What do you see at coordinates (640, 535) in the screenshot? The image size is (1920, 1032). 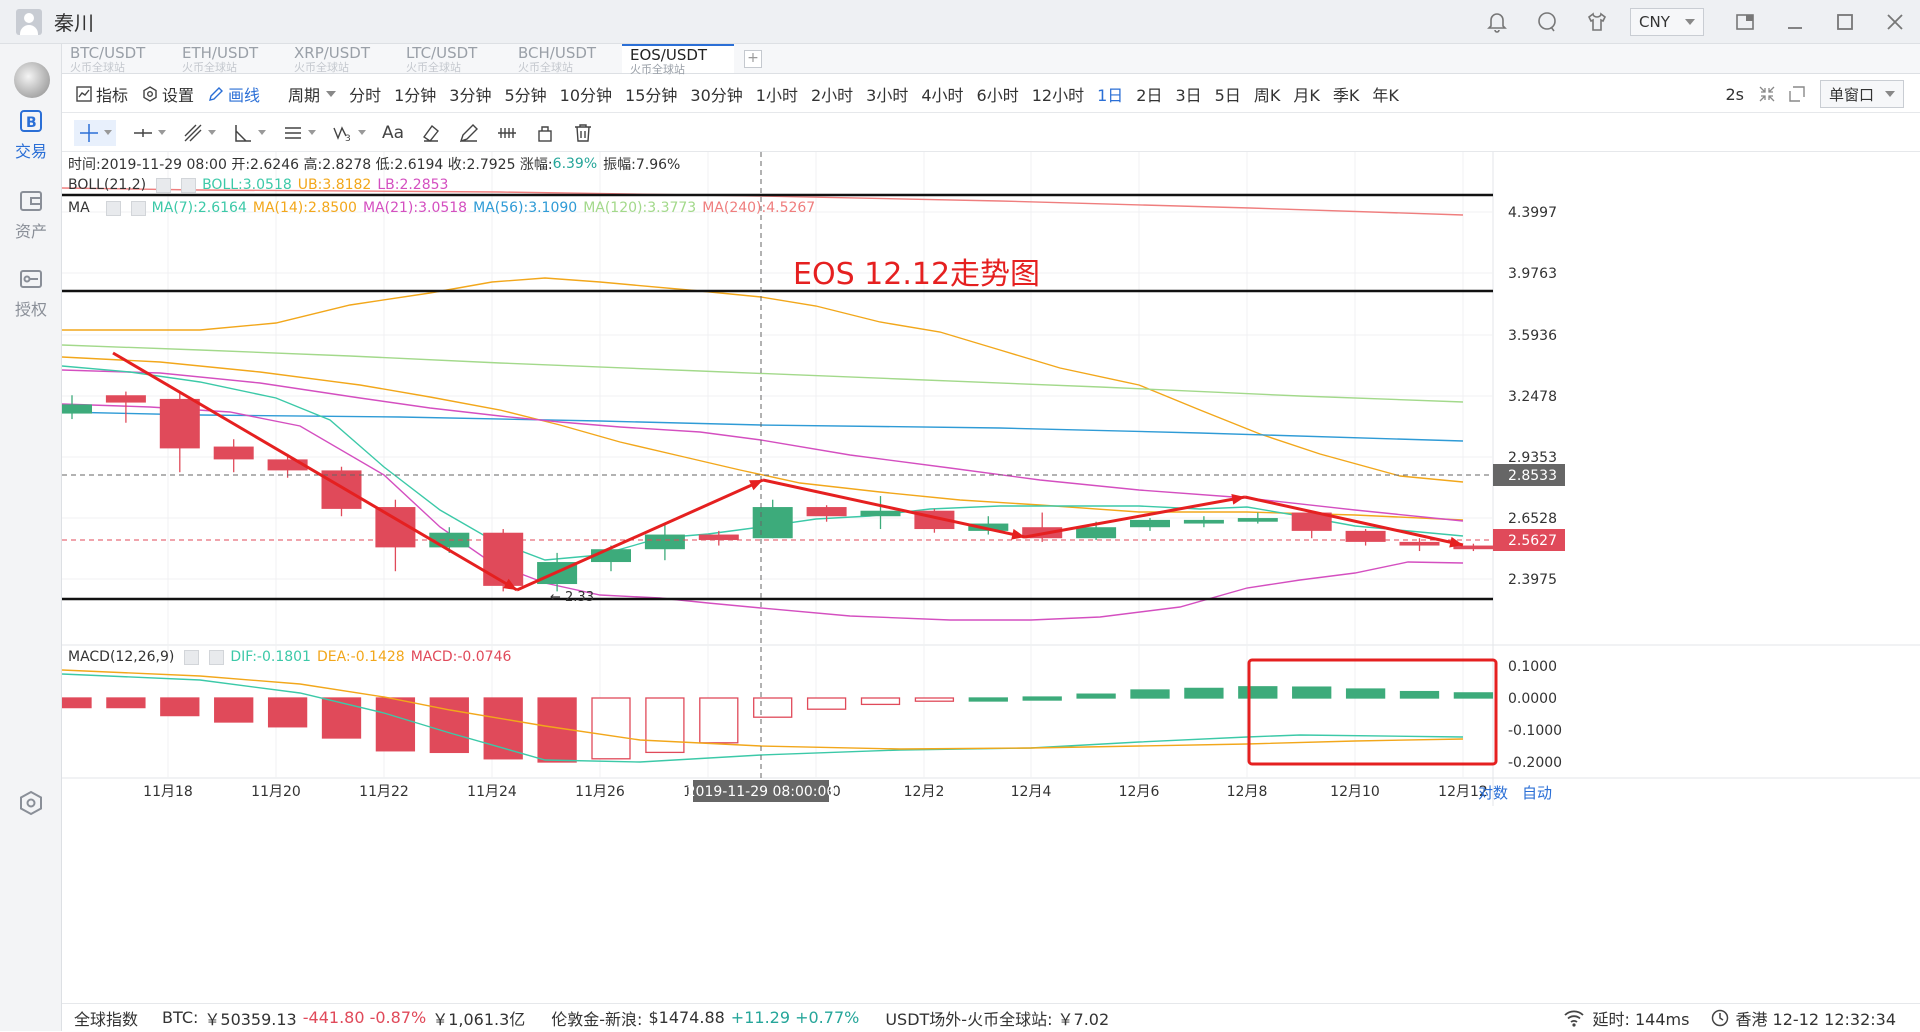 I see `trend-arrow-line` at bounding box center [640, 535].